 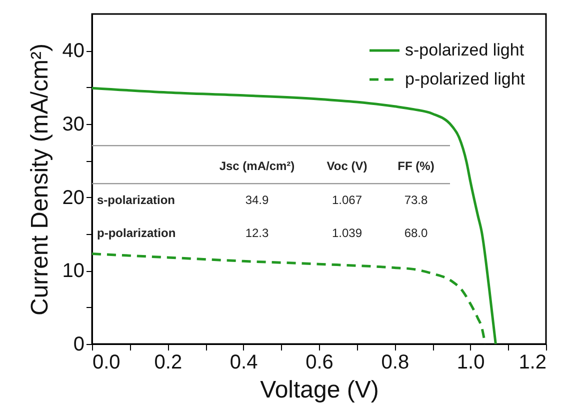 What do you see at coordinates (464, 50) in the screenshot?
I see `legend-label: s-polarized light` at bounding box center [464, 50].